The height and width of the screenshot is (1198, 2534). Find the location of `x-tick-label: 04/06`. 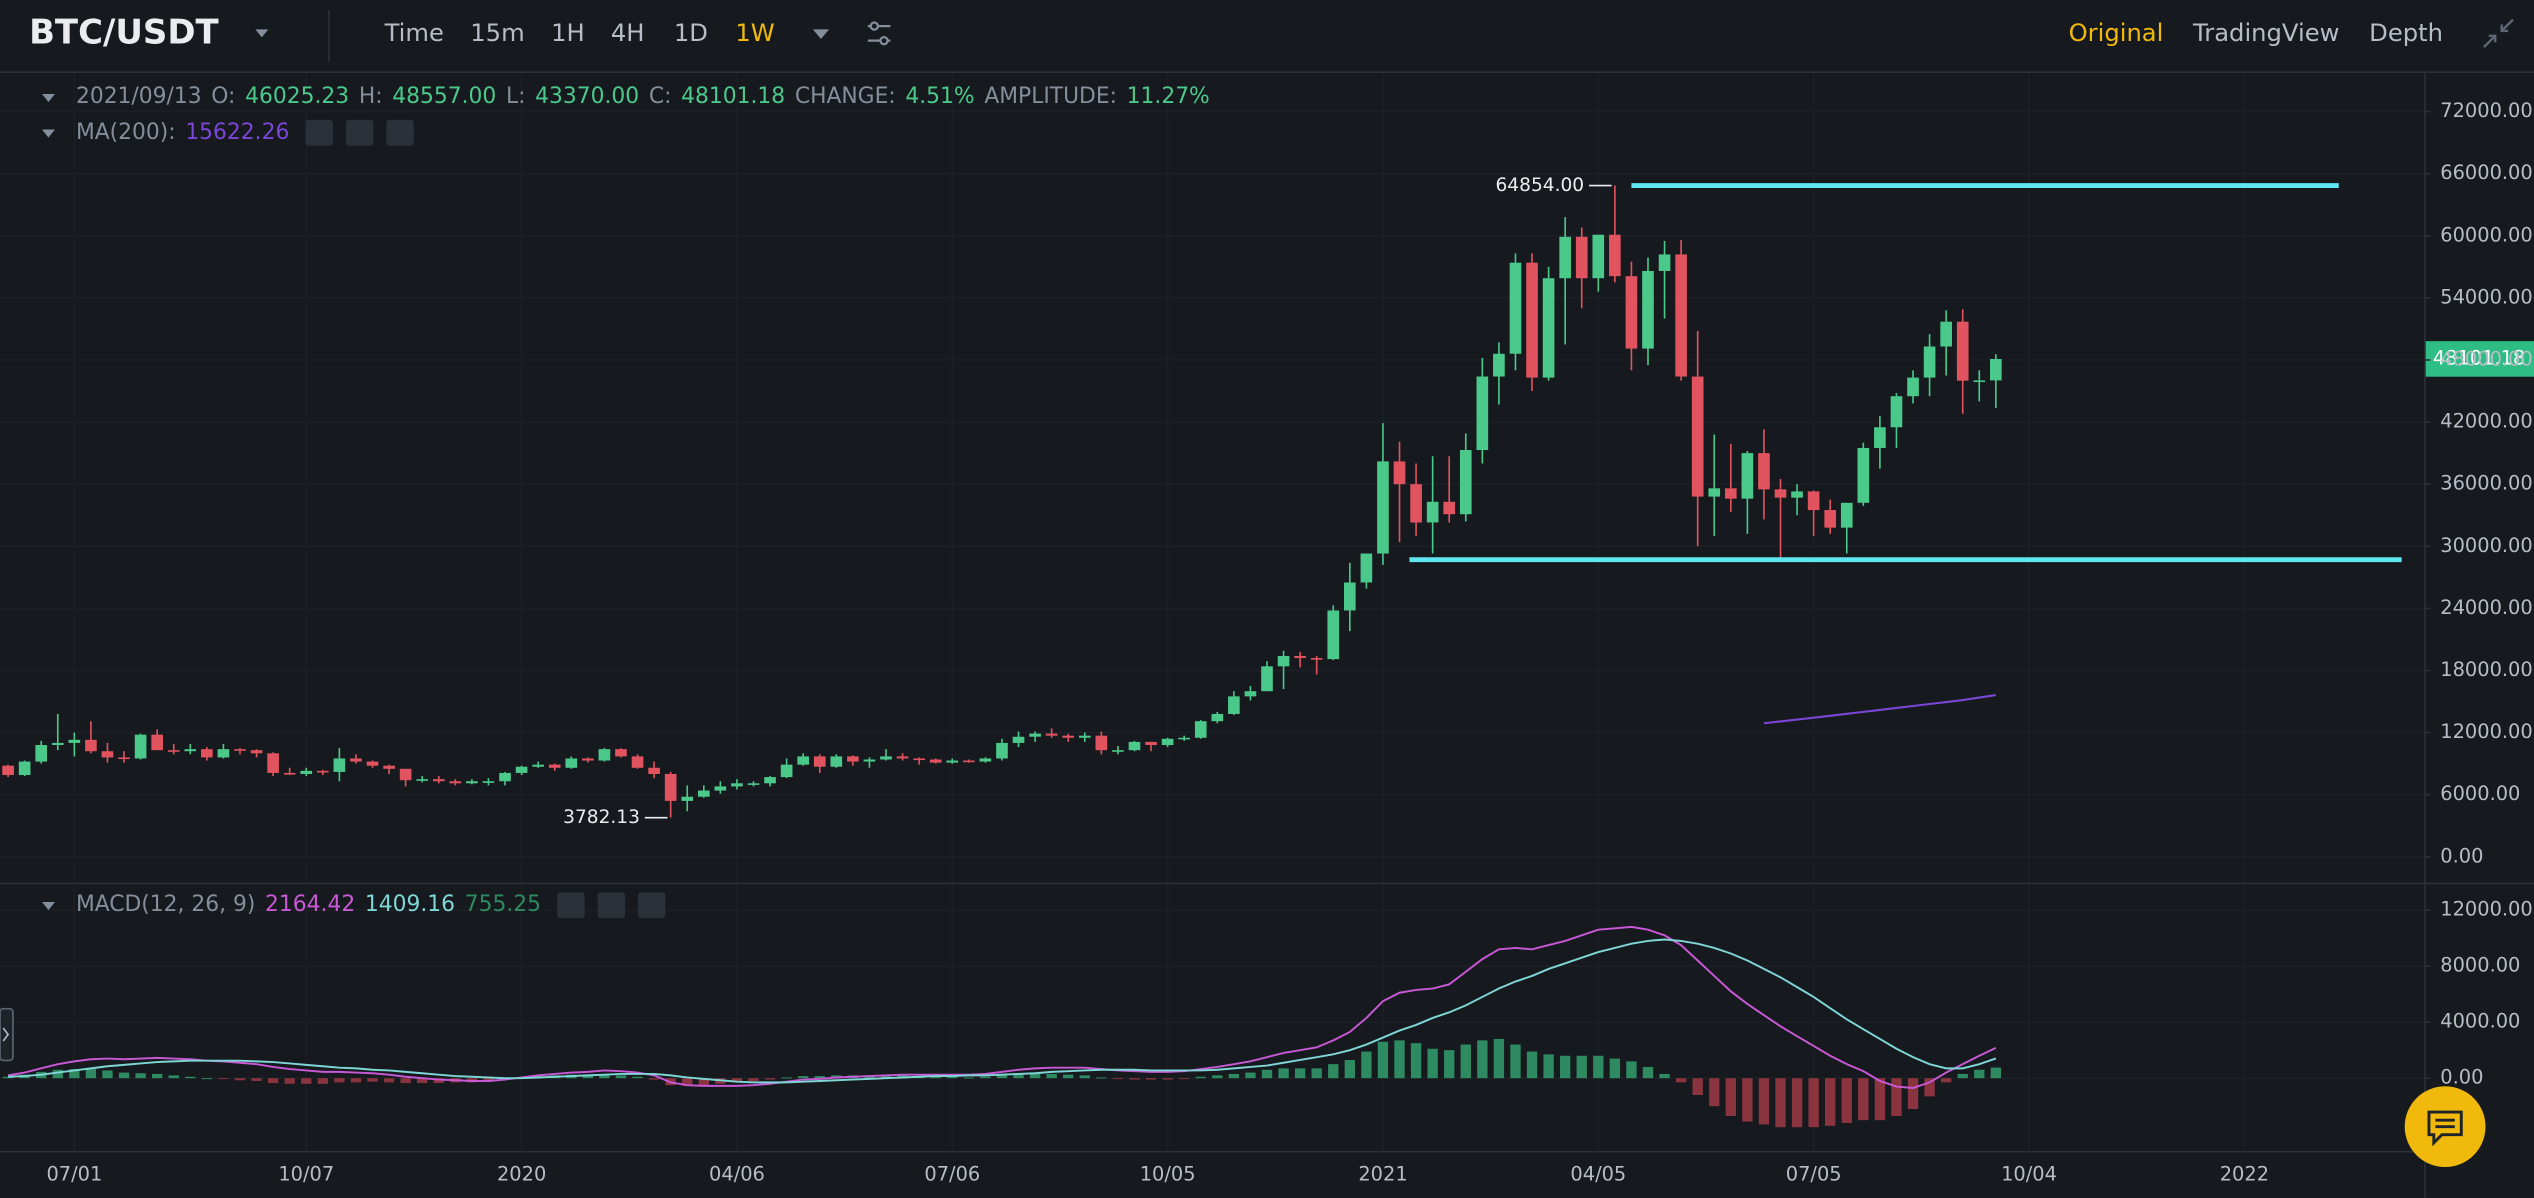

x-tick-label: 04/06 is located at coordinates (737, 1174).